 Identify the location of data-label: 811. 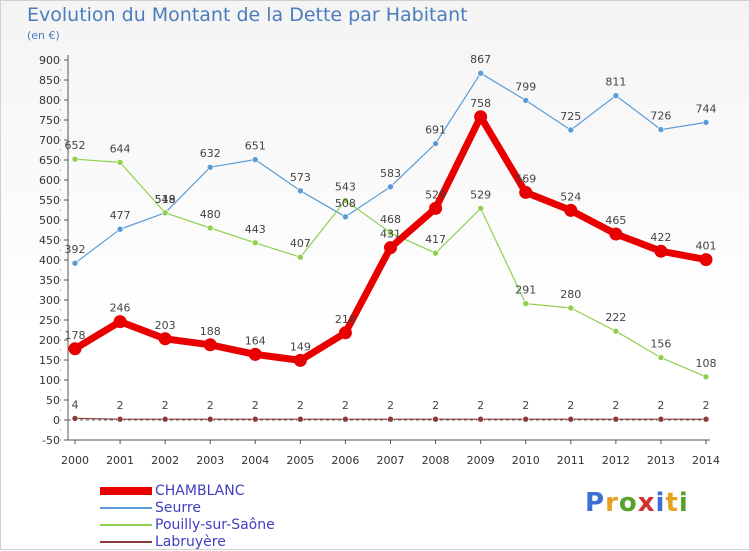
(615, 82).